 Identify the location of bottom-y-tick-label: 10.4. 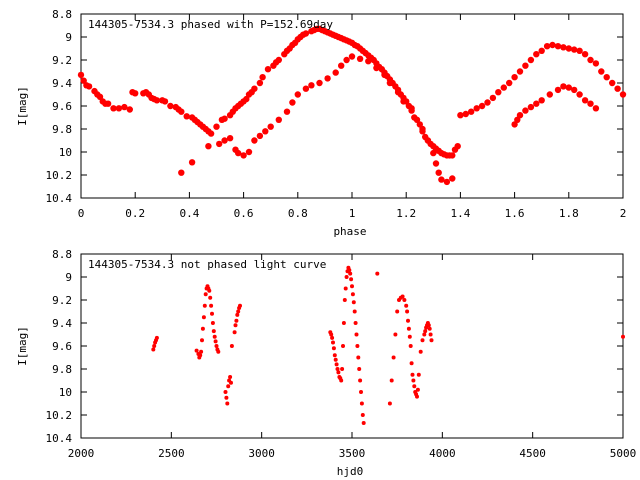
(59, 438).